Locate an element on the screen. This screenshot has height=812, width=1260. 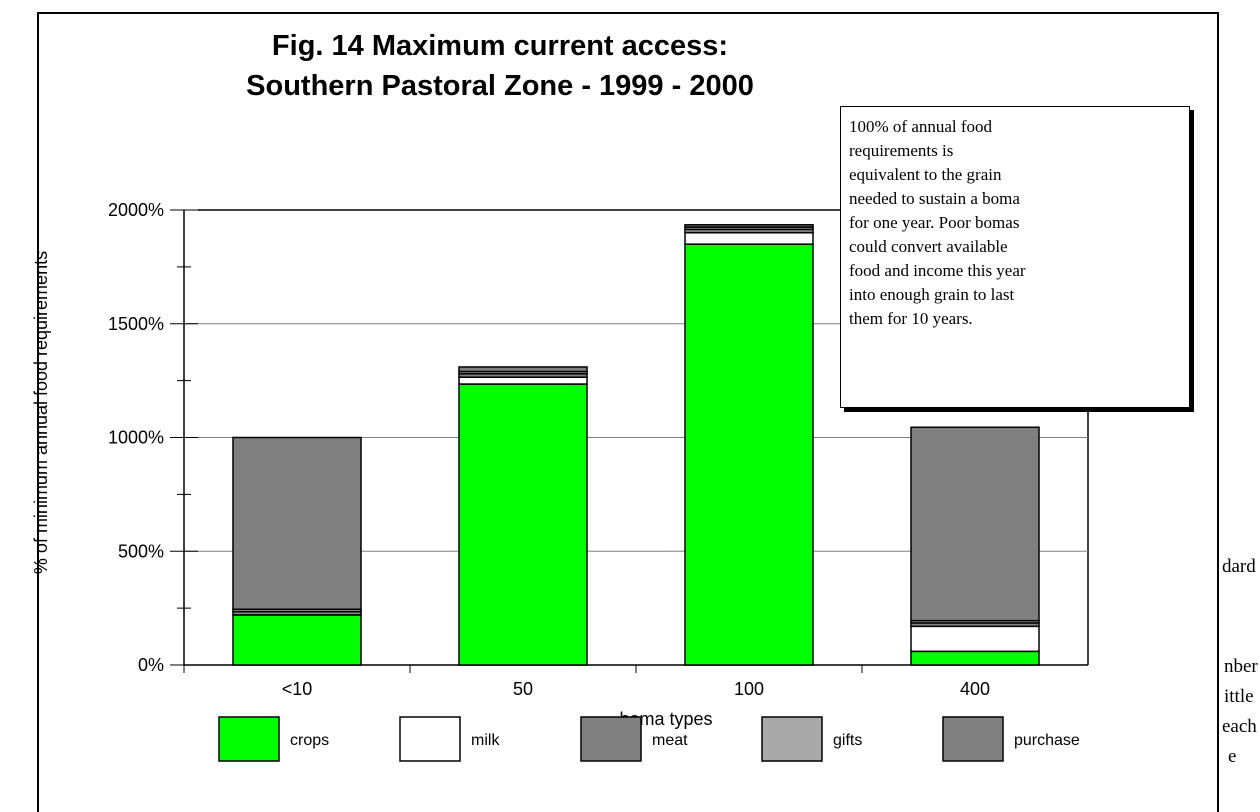
annotation-line: into enough grain to last is located at coordinates (932, 294).